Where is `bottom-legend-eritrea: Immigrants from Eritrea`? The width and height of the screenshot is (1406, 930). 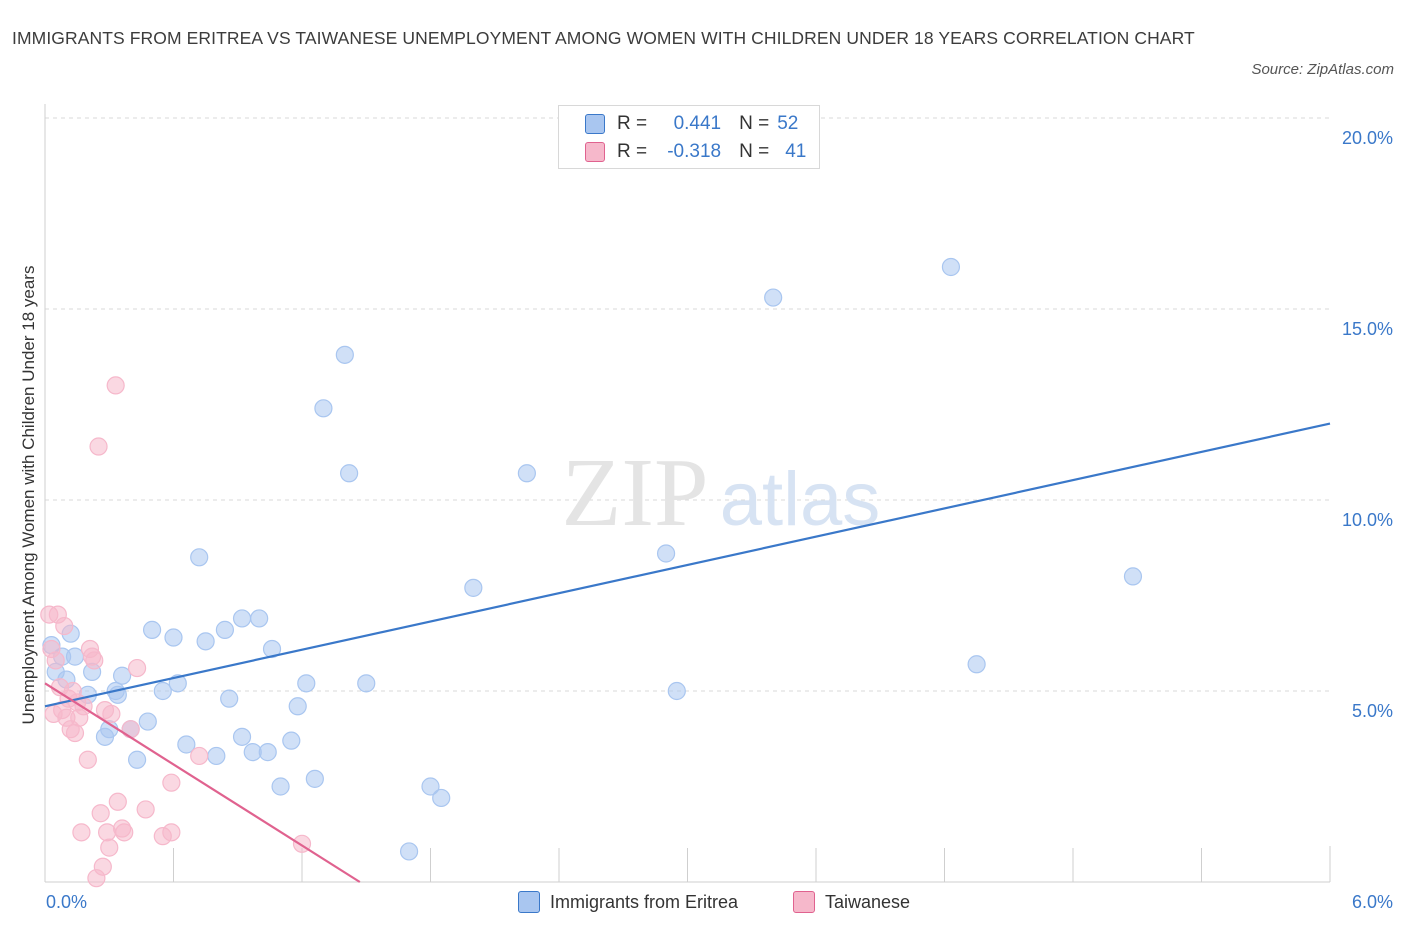 bottom-legend-eritrea: Immigrants from Eritrea is located at coordinates (628, 902).